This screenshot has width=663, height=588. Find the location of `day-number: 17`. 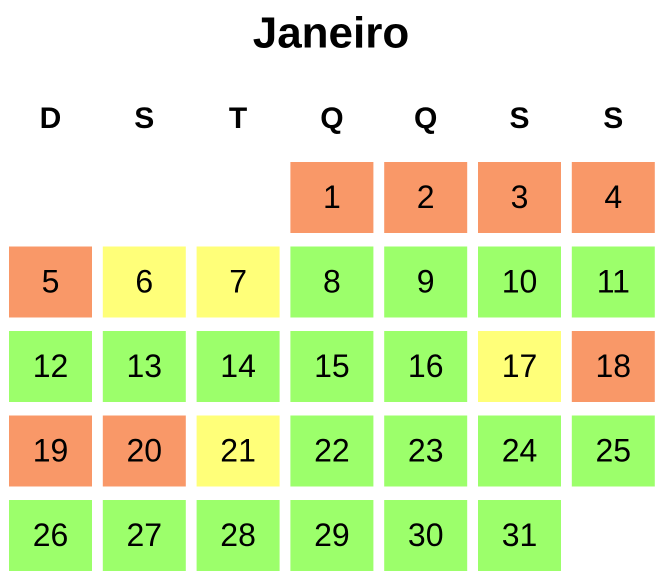

day-number: 17 is located at coordinates (520, 366).